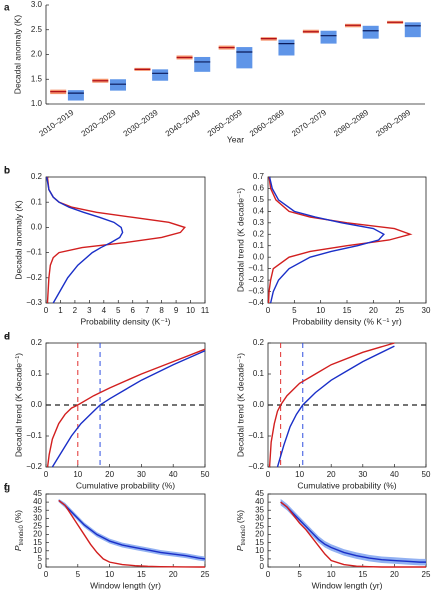 The image size is (433, 600). I want to click on x-tick-label: 4, so click(104, 310).